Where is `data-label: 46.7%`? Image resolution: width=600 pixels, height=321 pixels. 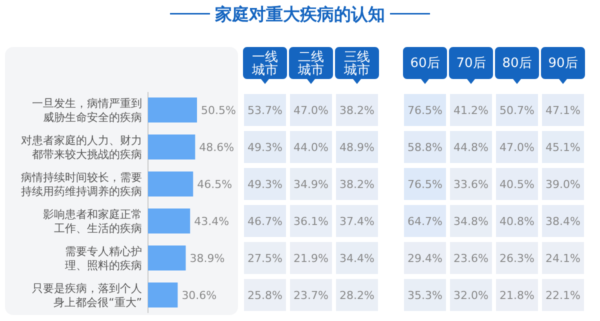 data-label: 46.7% is located at coordinates (265, 221).